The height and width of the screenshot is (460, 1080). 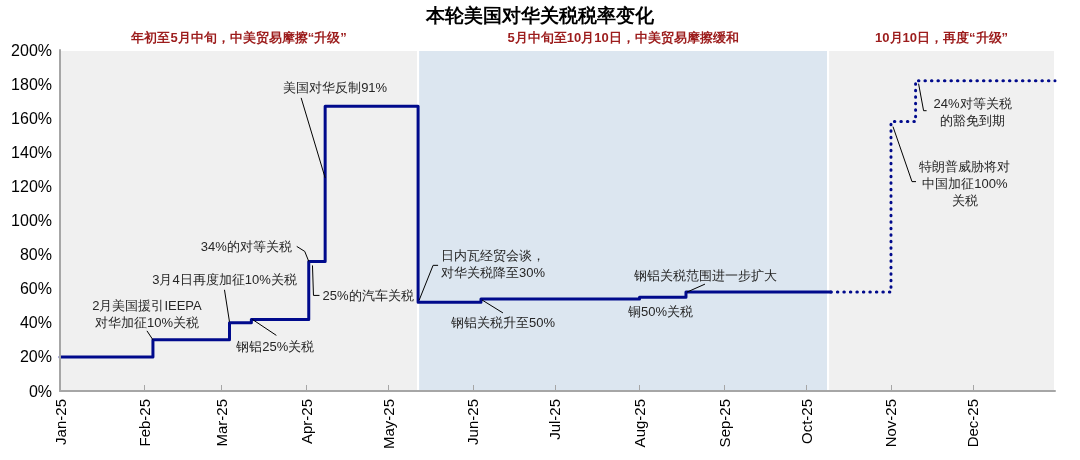 I want to click on x-tick-label: Sep-25, so click(x=724, y=423).